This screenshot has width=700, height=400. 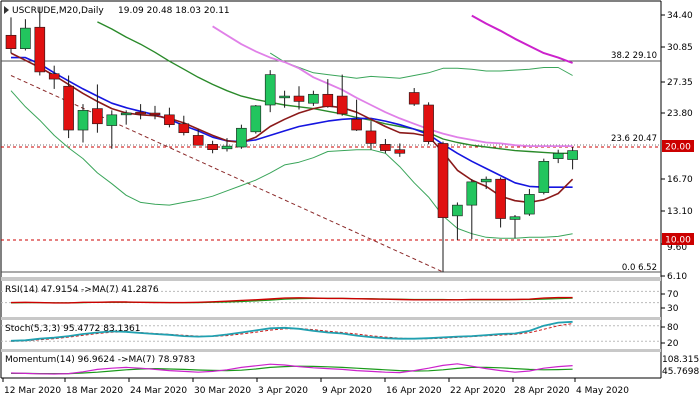 I want to click on momentum-tick-label: 108.3155, so click(x=681, y=360).